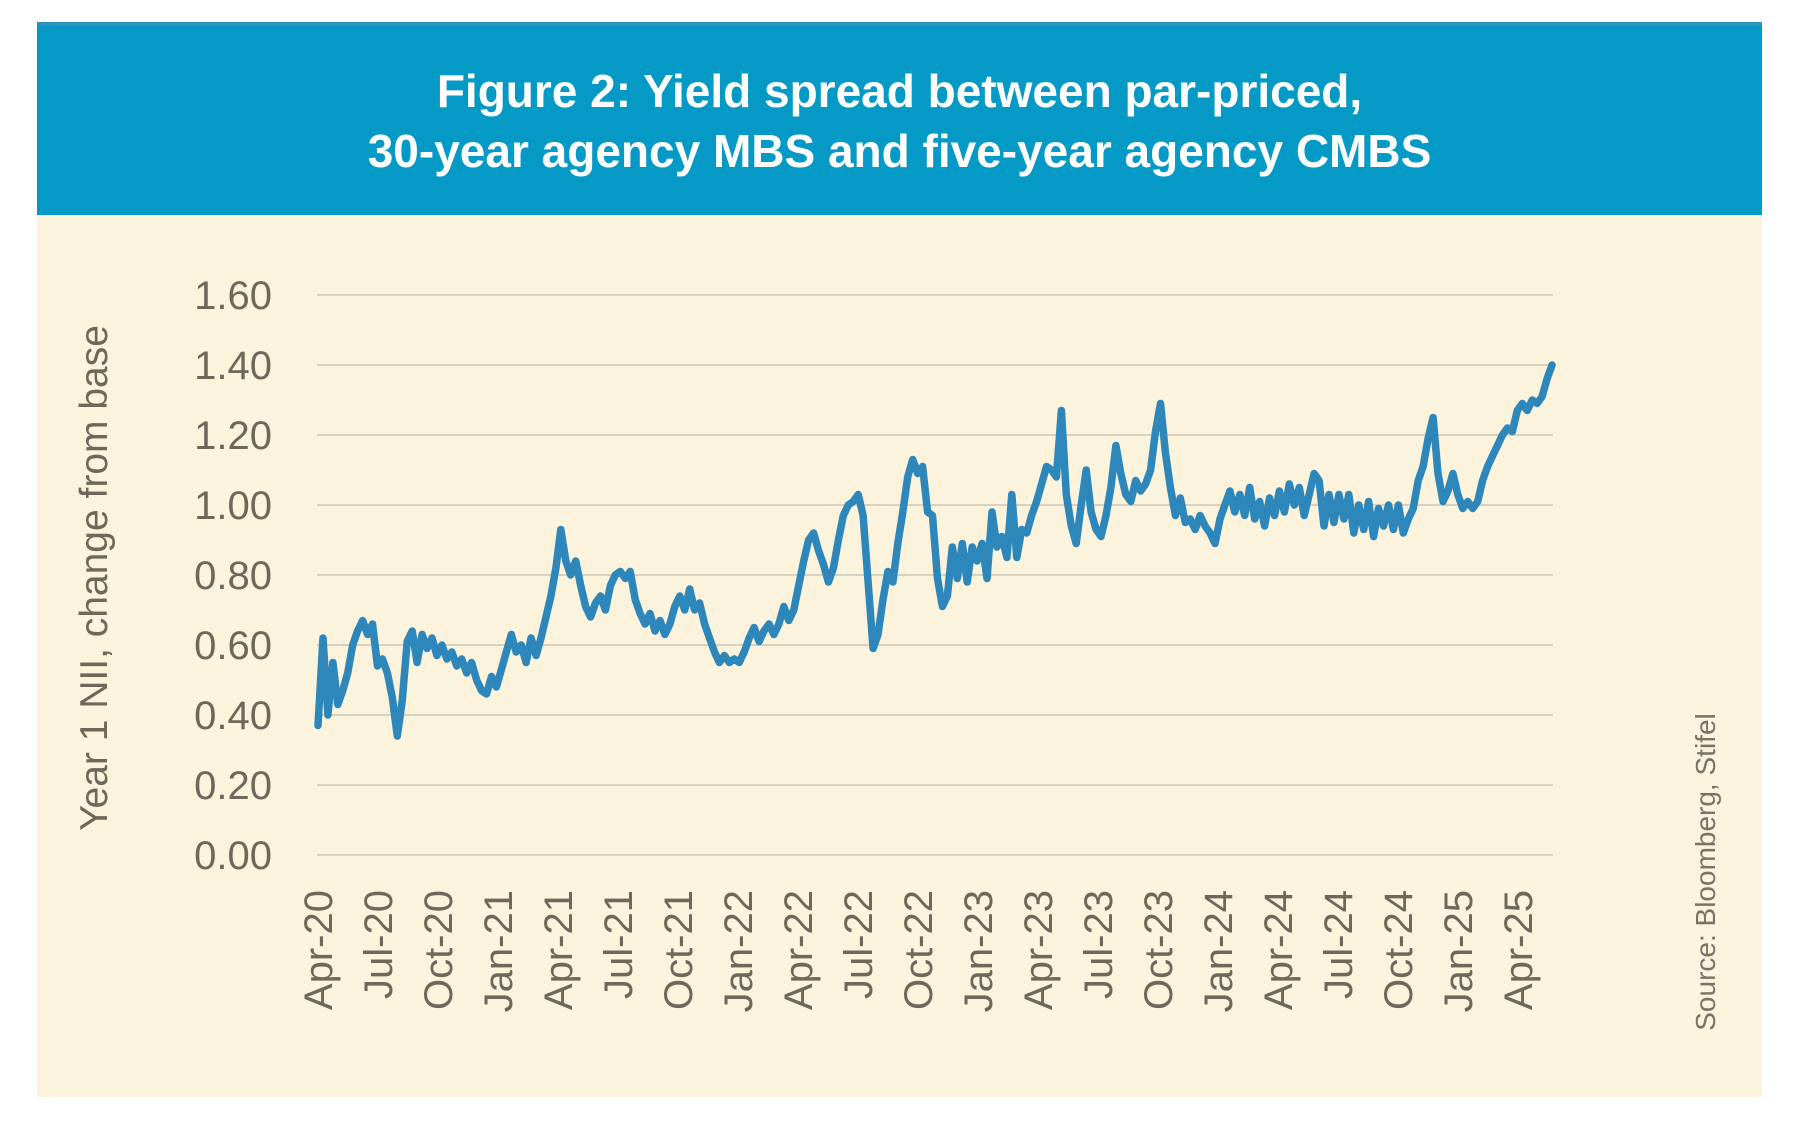 The width and height of the screenshot is (1800, 1125). Describe the element at coordinates (379, 944) in the screenshot. I see `x-tick-label: Jul-20` at that location.